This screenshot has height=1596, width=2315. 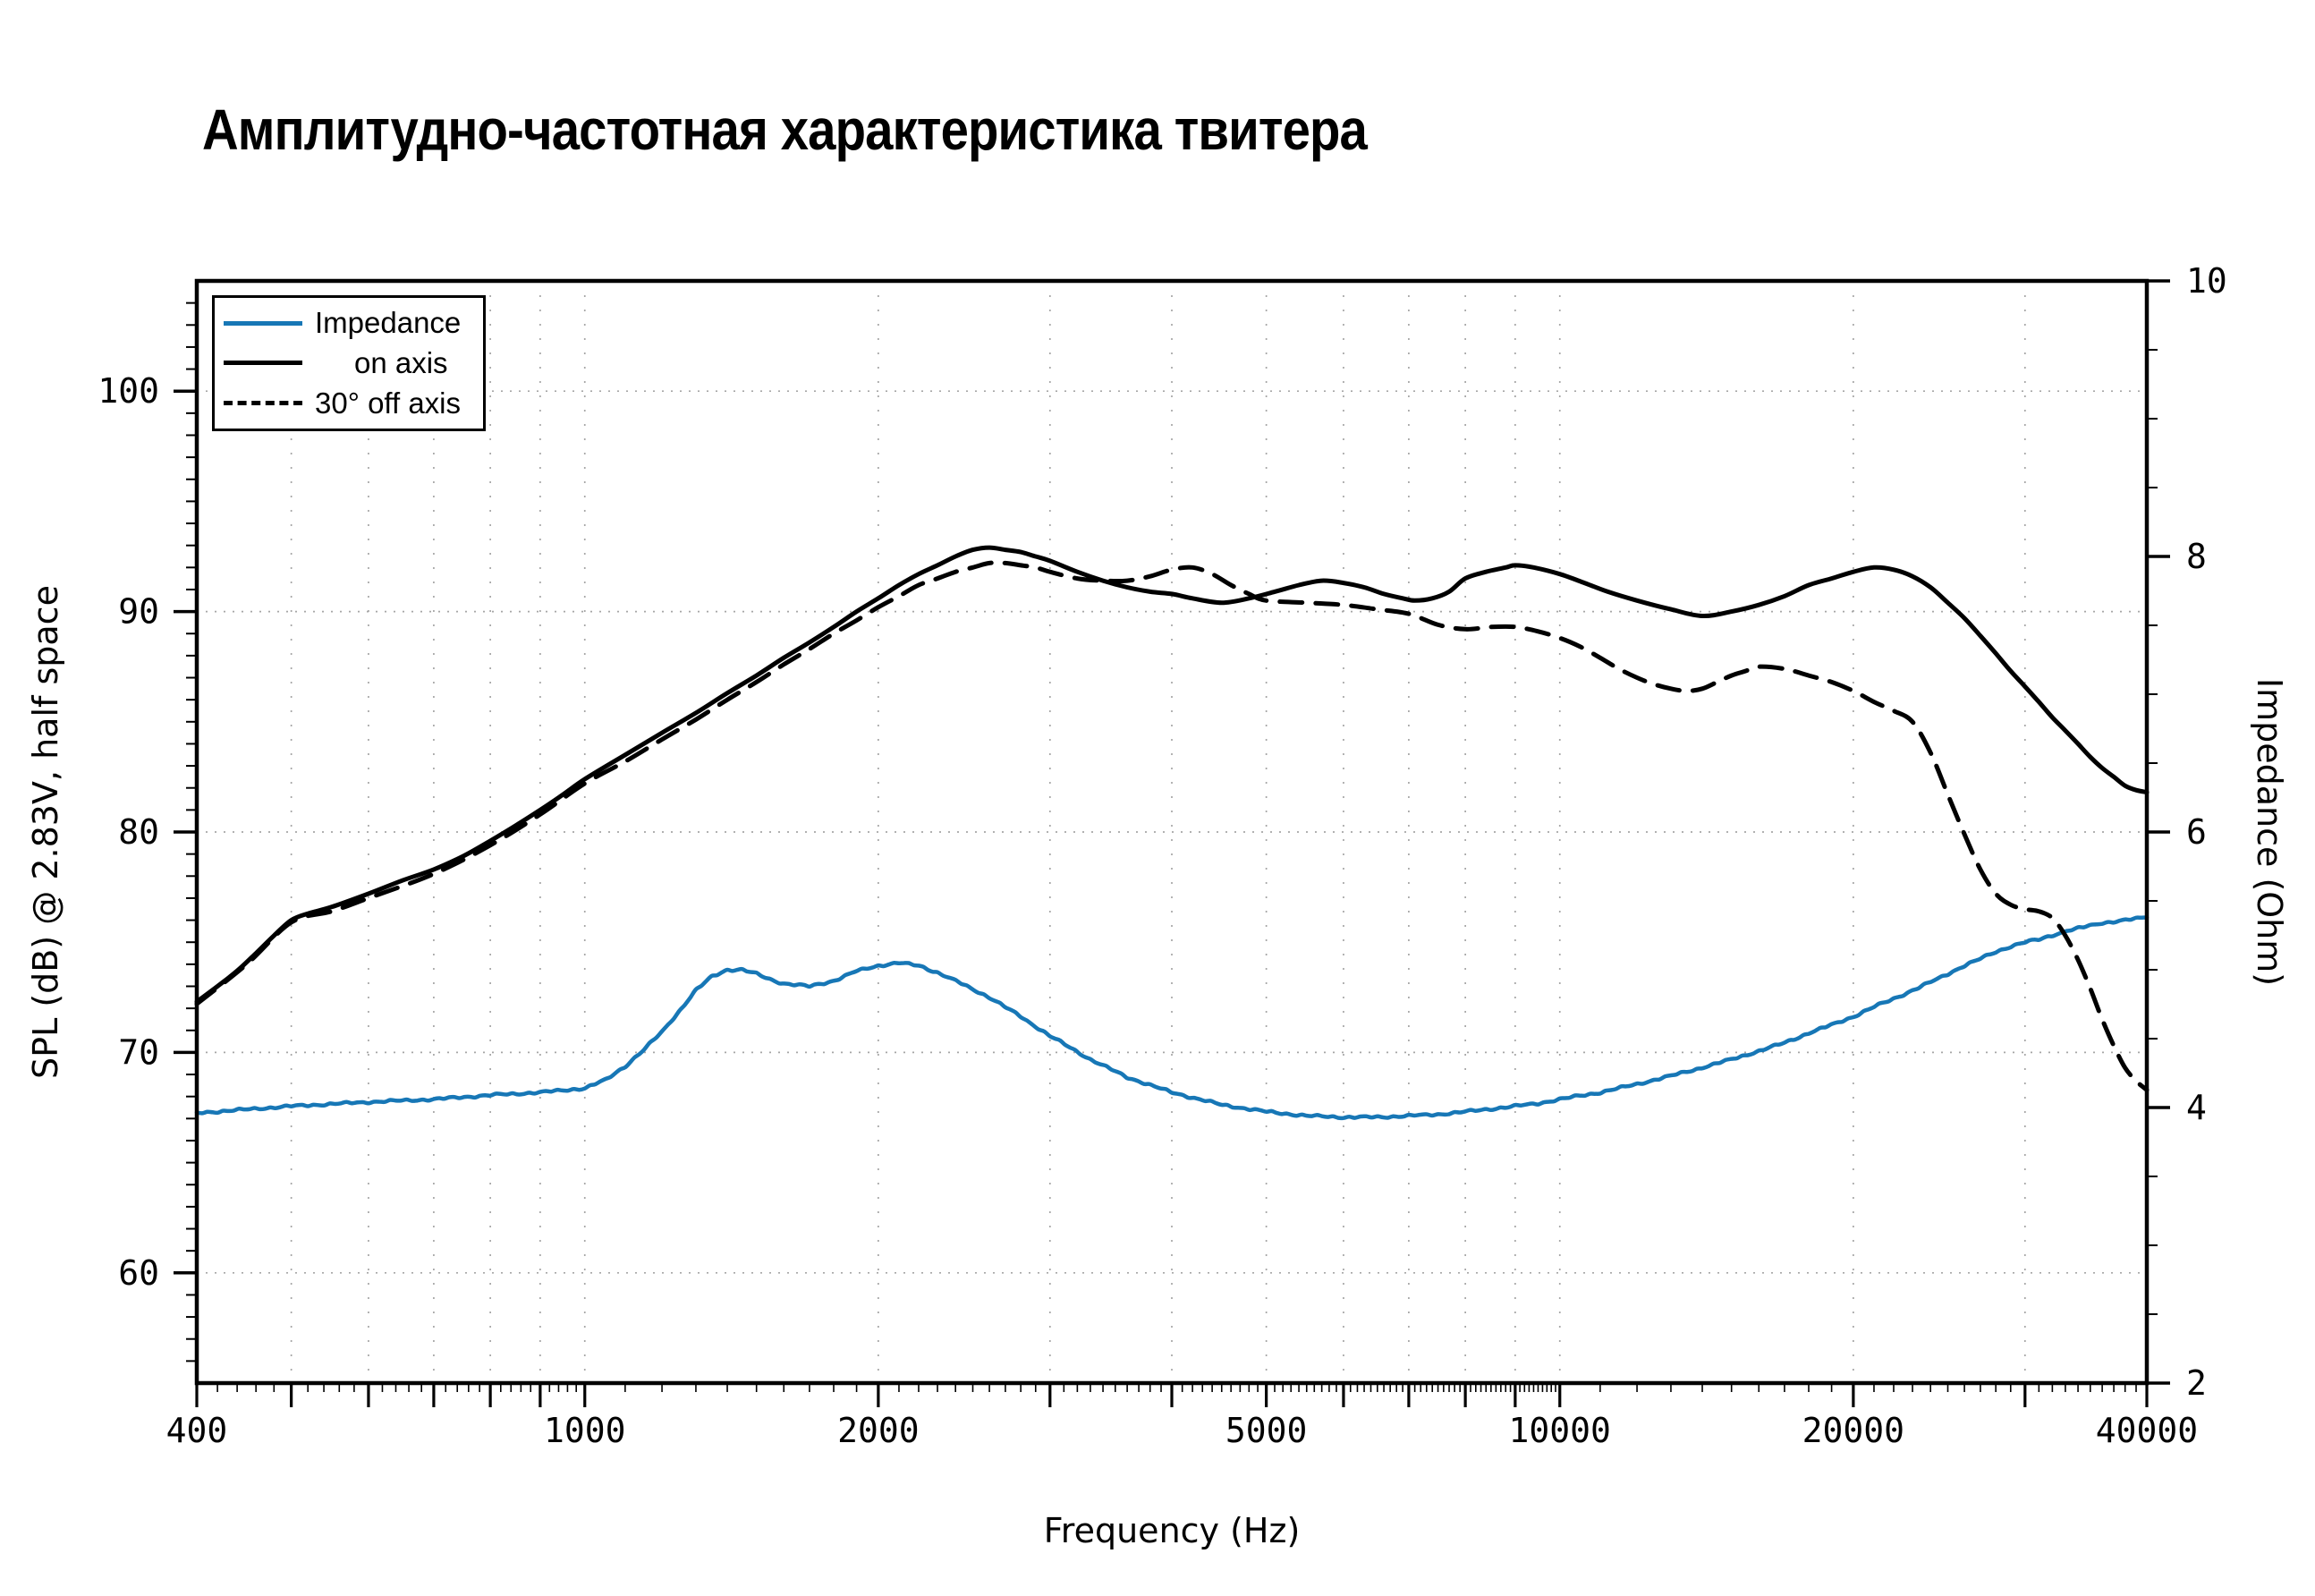 What do you see at coordinates (138, 832) in the screenshot?
I see `y-left-tick-80: 80` at bounding box center [138, 832].